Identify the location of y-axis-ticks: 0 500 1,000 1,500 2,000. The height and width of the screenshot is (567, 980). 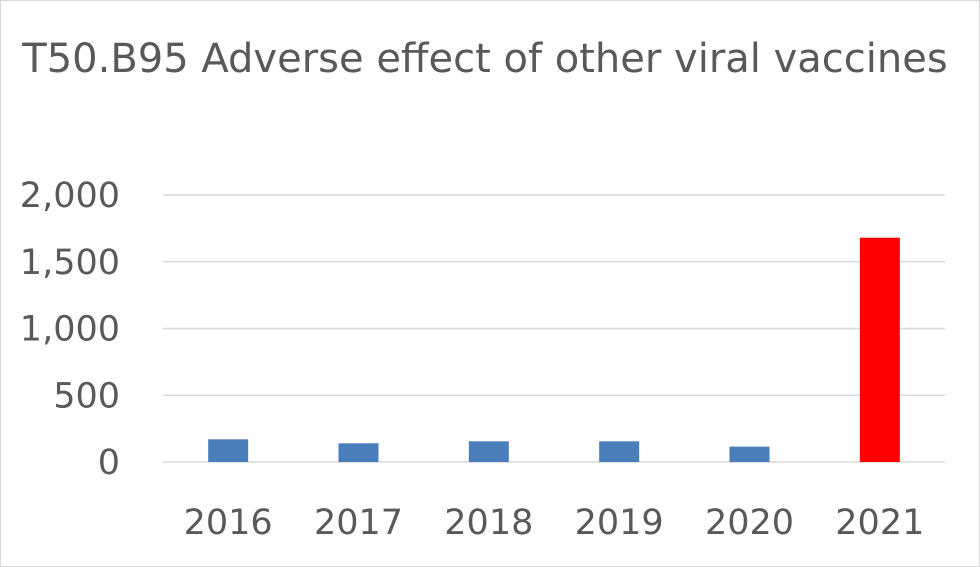
(70, 329).